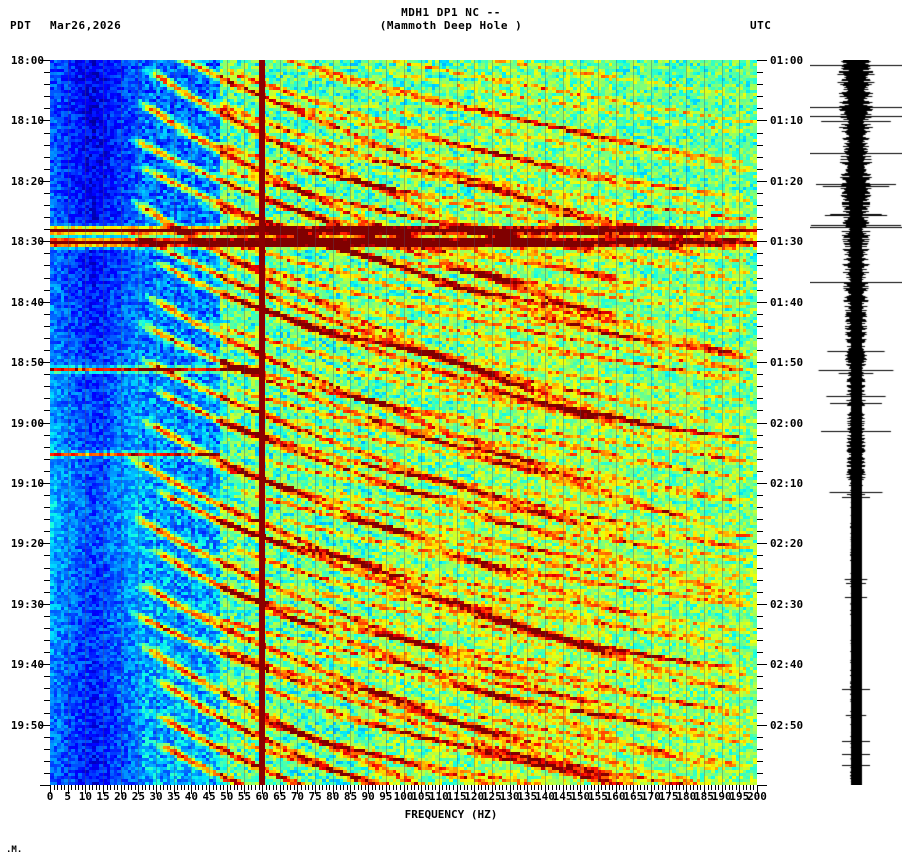 This screenshot has width=902, height=864. What do you see at coordinates (421, 796) in the screenshot?
I see `freq-tick-label: 105` at bounding box center [421, 796].